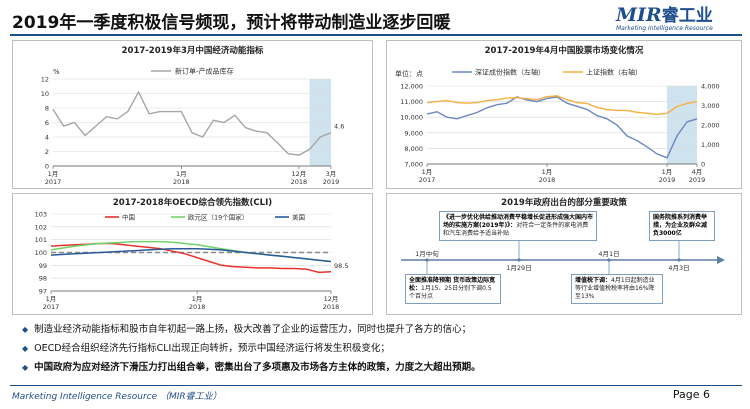  I want to click on y-tick-label: 103, so click(41, 215).